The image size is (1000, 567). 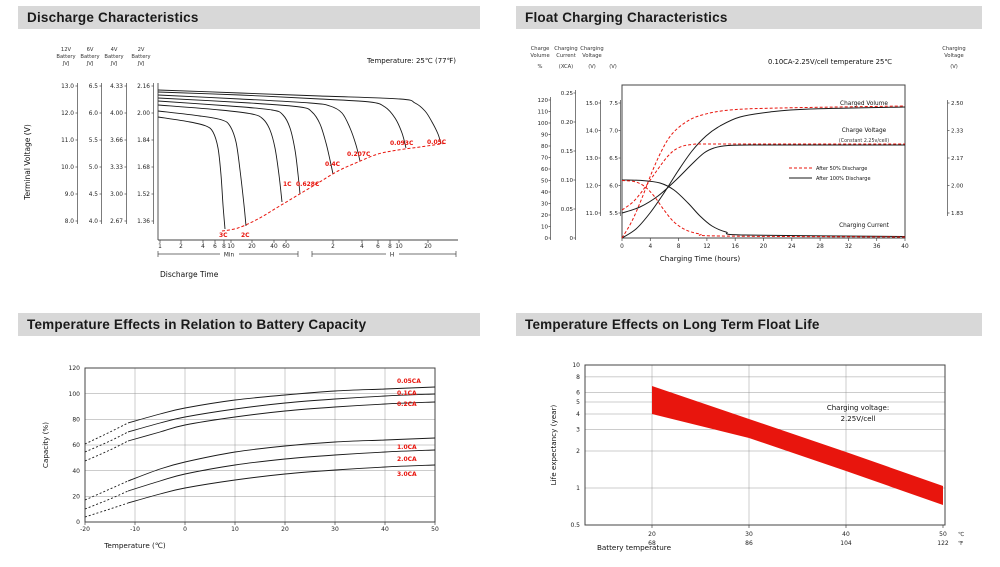 What do you see at coordinates (957, 159) in the screenshot?
I see `voltage-cell-ticks: 2.17` at bounding box center [957, 159].